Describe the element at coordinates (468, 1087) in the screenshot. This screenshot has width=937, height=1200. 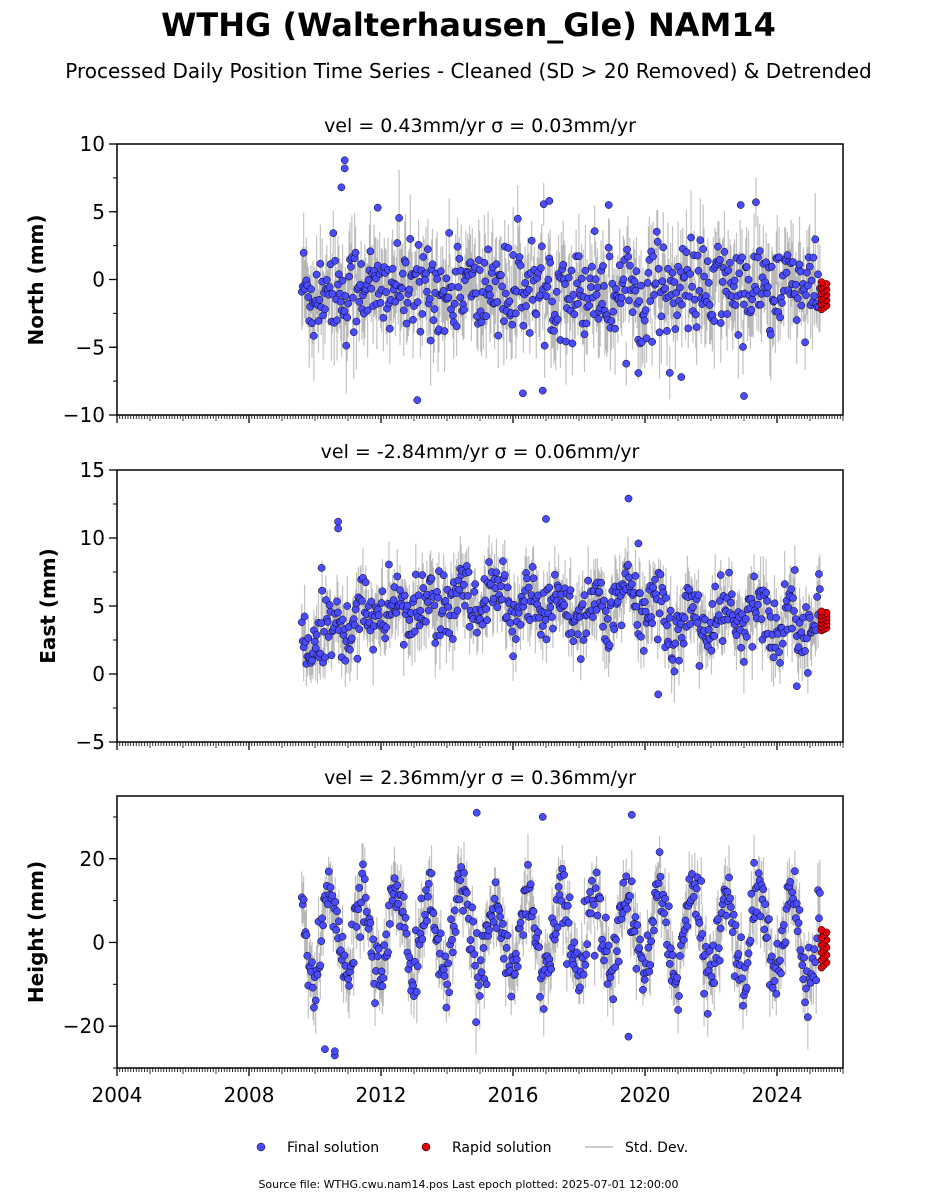
I see `x-ticks: 2004 2008 2012 2016 2020 2024` at that location.